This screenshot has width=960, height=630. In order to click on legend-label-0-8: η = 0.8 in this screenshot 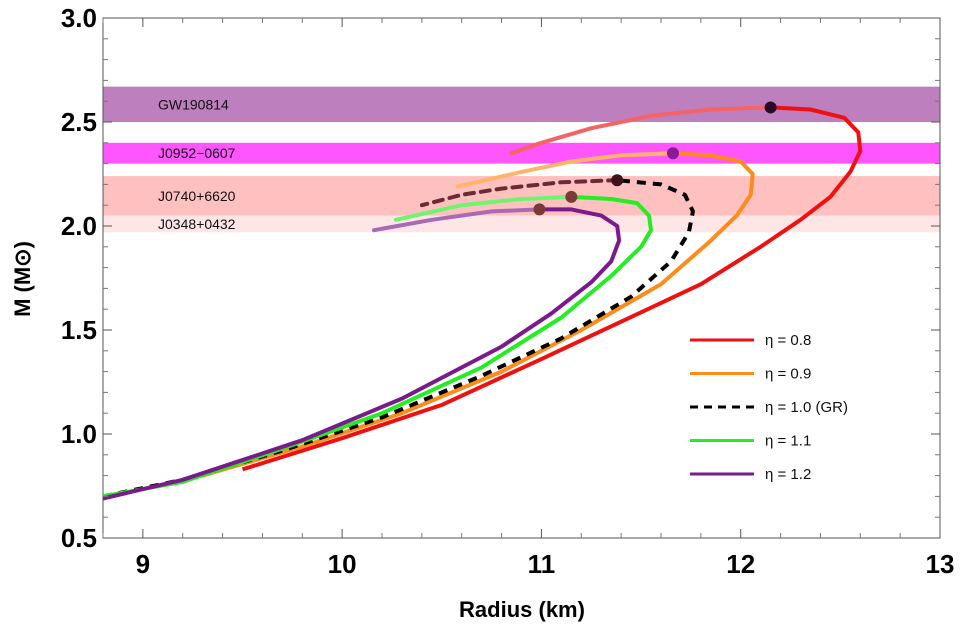, I will do `click(788, 340)`.